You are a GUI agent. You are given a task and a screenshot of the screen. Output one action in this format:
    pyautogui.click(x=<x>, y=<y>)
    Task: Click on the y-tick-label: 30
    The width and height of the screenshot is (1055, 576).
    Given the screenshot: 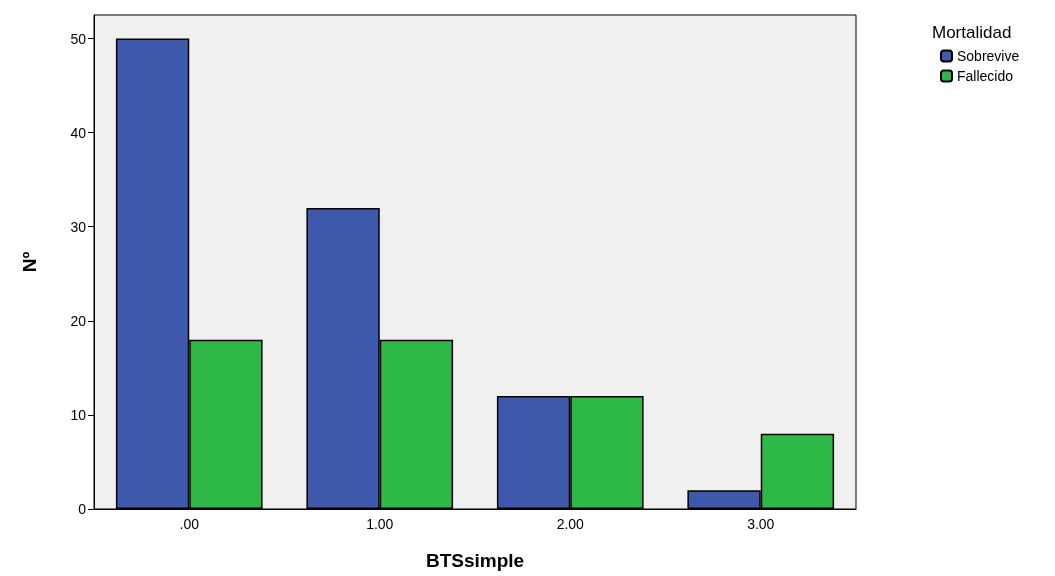 What is the action you would take?
    pyautogui.click(x=78, y=226)
    